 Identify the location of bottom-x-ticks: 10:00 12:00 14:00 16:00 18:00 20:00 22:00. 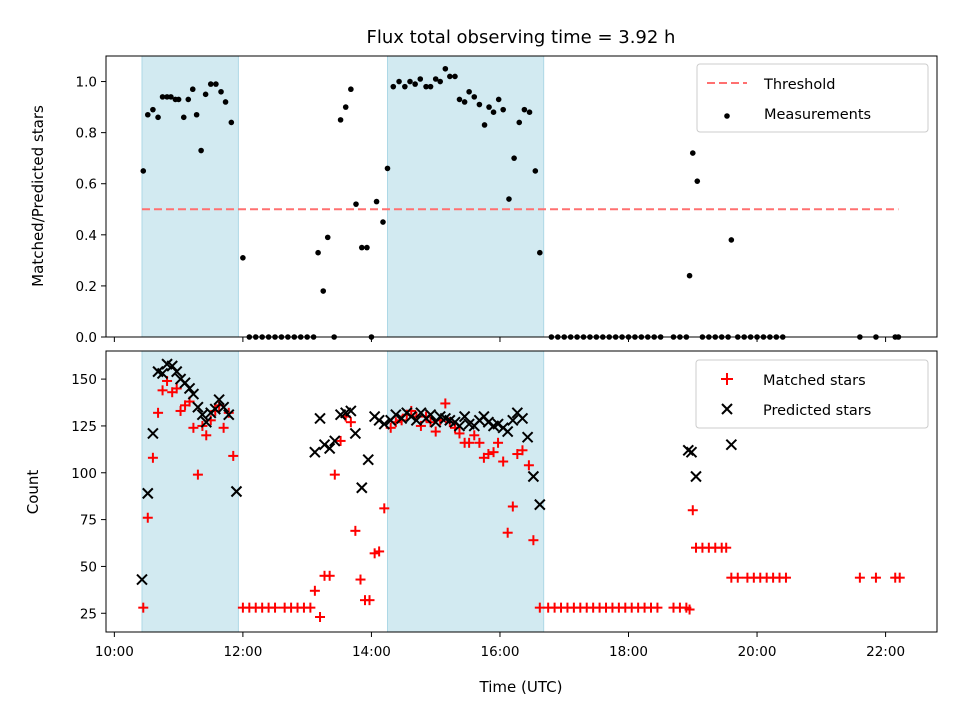
(500, 646).